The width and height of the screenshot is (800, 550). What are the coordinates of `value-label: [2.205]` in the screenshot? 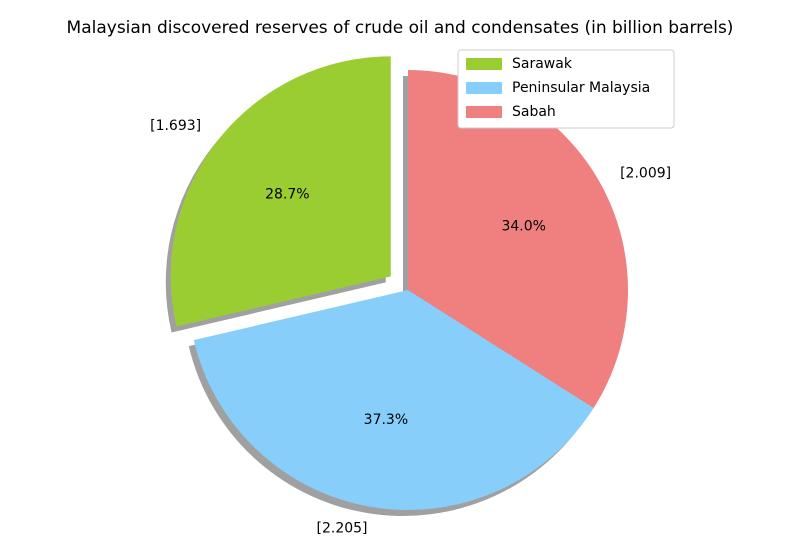 It's located at (342, 529).